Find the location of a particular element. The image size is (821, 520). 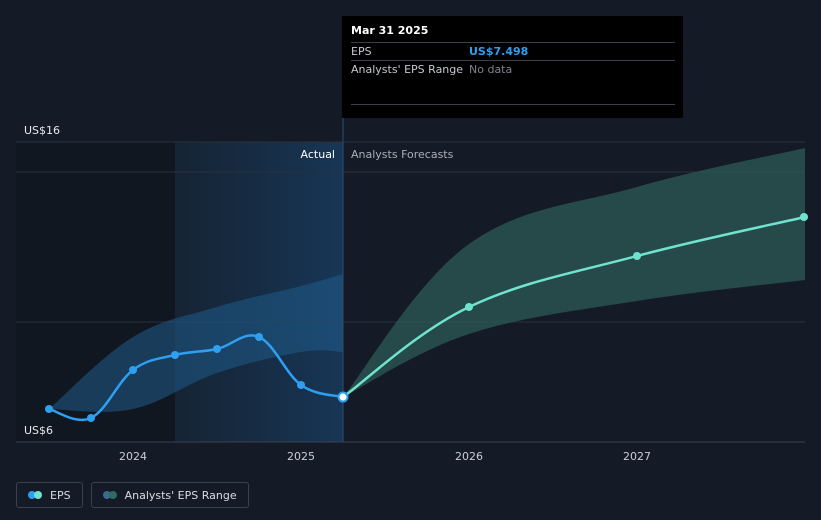

tooltip-range-value: No data is located at coordinates (491, 69).